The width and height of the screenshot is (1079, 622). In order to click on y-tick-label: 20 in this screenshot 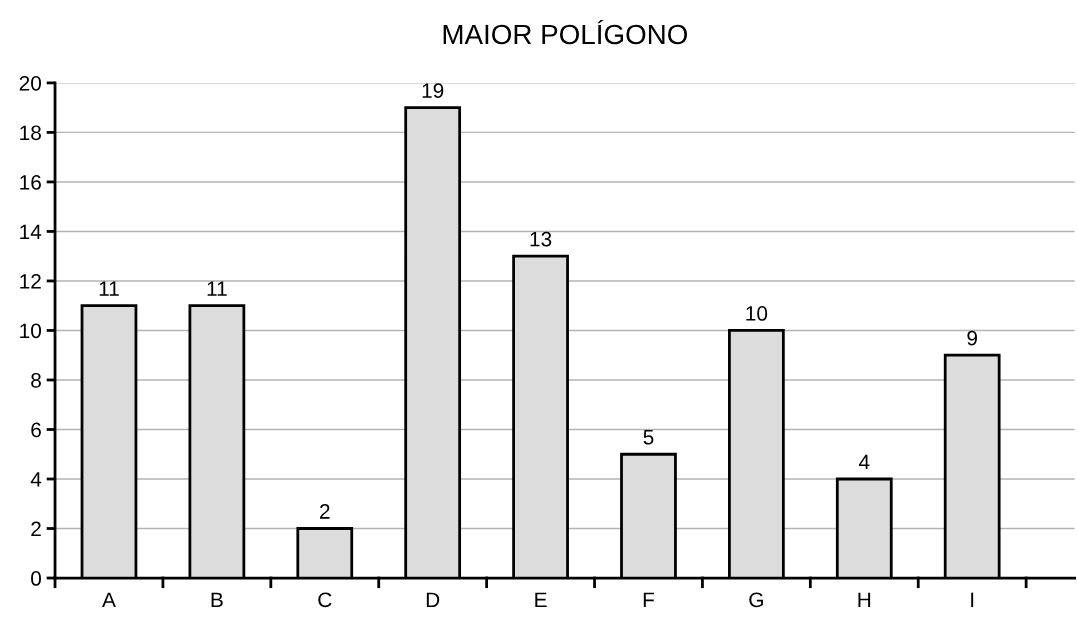, I will do `click(30, 83)`.